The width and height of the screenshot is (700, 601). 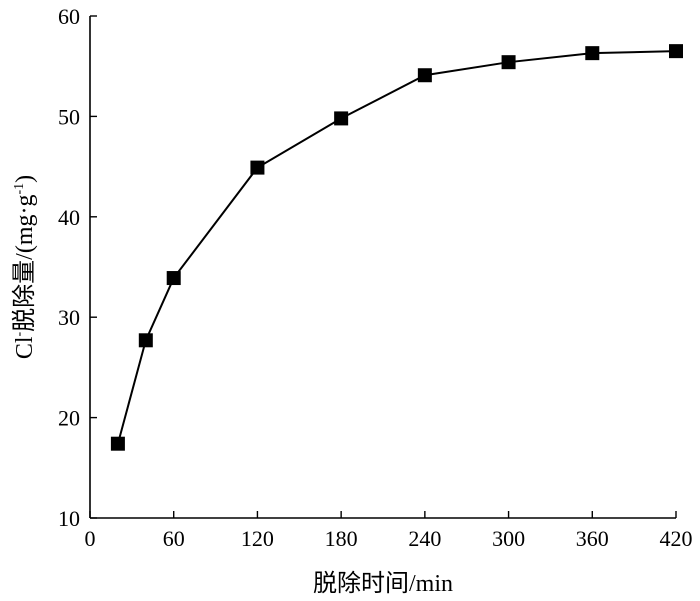 What do you see at coordinates (592, 538) in the screenshot?
I see `x-tick-label: 360` at bounding box center [592, 538].